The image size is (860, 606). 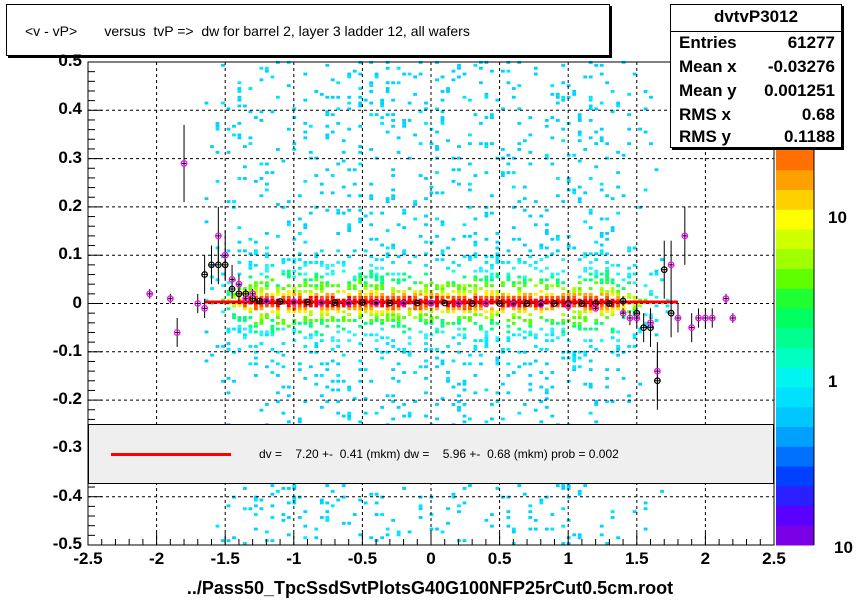 I want to click on profile-black-point, so click(x=417, y=303).